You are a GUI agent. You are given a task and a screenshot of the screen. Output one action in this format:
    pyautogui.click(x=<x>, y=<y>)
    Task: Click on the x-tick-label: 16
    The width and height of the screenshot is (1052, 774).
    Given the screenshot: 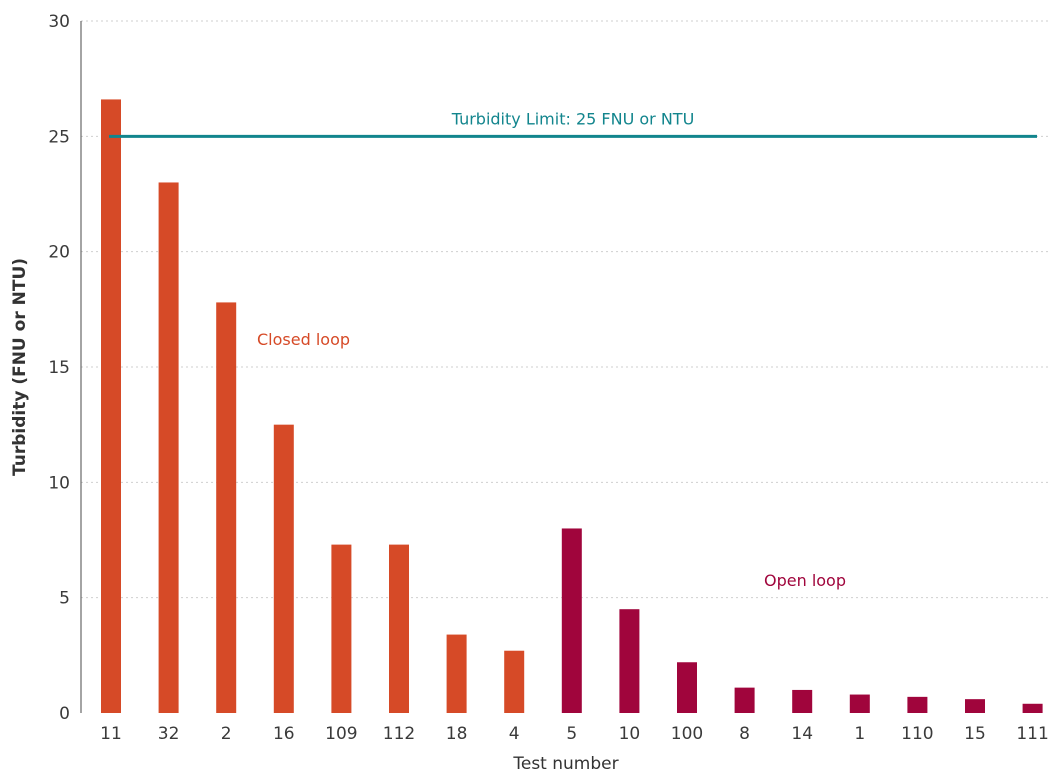 What is the action you would take?
    pyautogui.click(x=284, y=734)
    